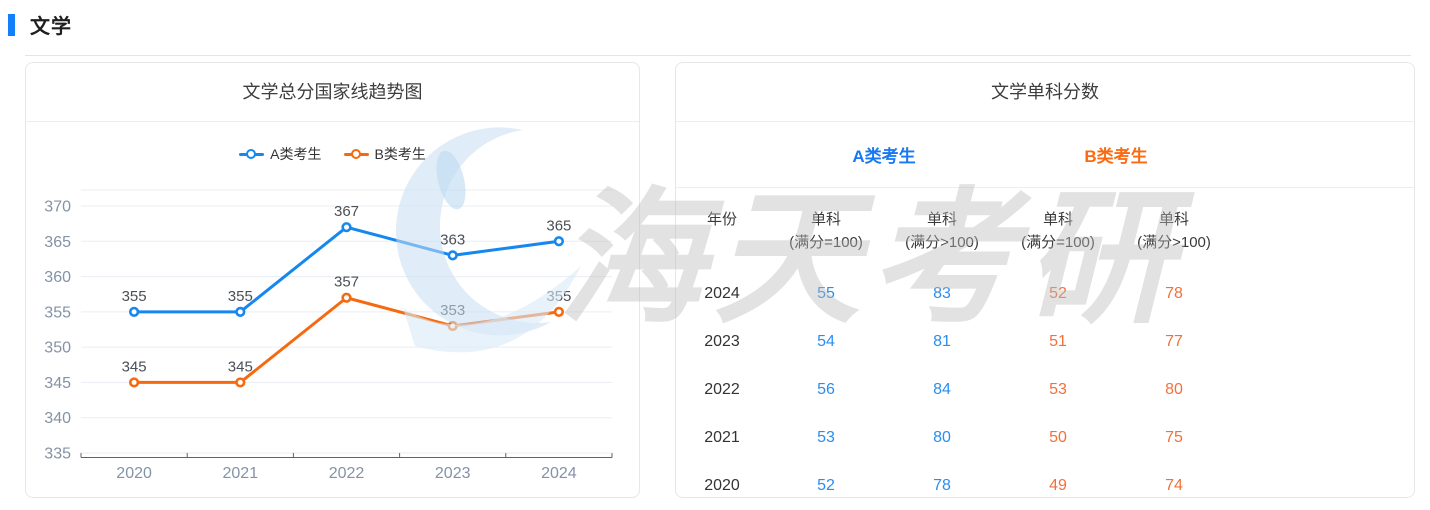 Image resolution: width=1430 pixels, height=510 pixels. I want to click on svg-text: 2023, so click(453, 473).